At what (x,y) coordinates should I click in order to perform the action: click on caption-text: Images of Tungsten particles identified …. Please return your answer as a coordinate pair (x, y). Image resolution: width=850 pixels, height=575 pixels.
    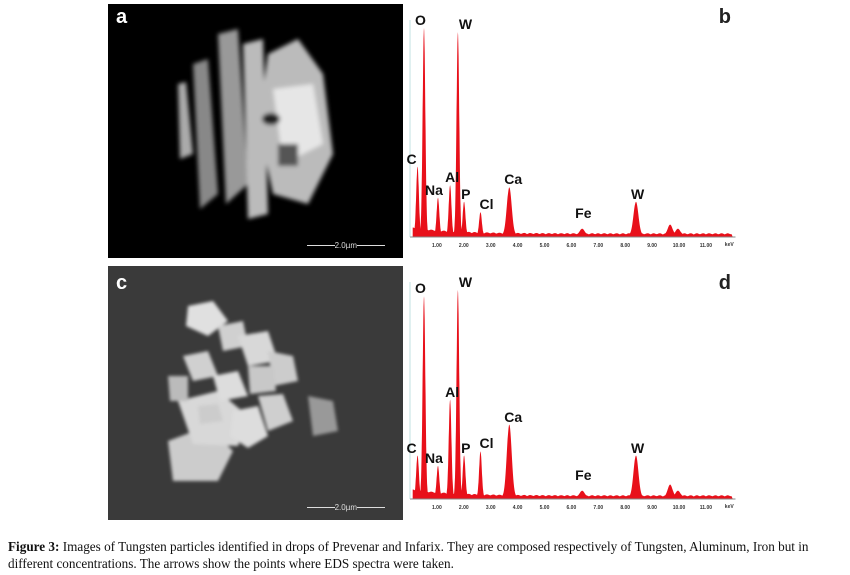
    Looking at the image, I should click on (408, 555).